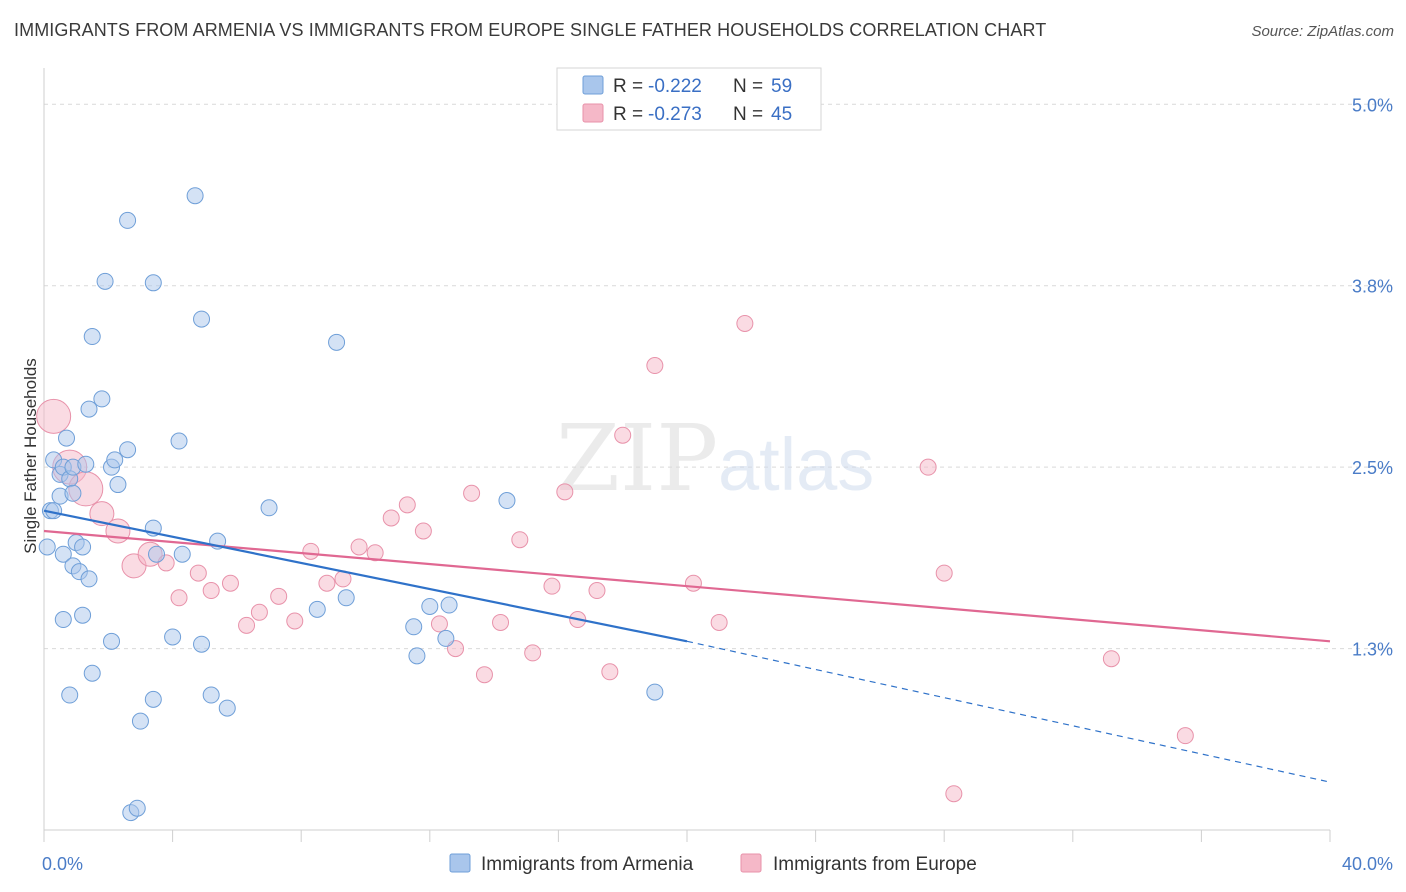 The height and width of the screenshot is (892, 1406). Describe the element at coordinates (1372, 287) in the screenshot. I see `y-tick-label-2: 3.8%` at that location.